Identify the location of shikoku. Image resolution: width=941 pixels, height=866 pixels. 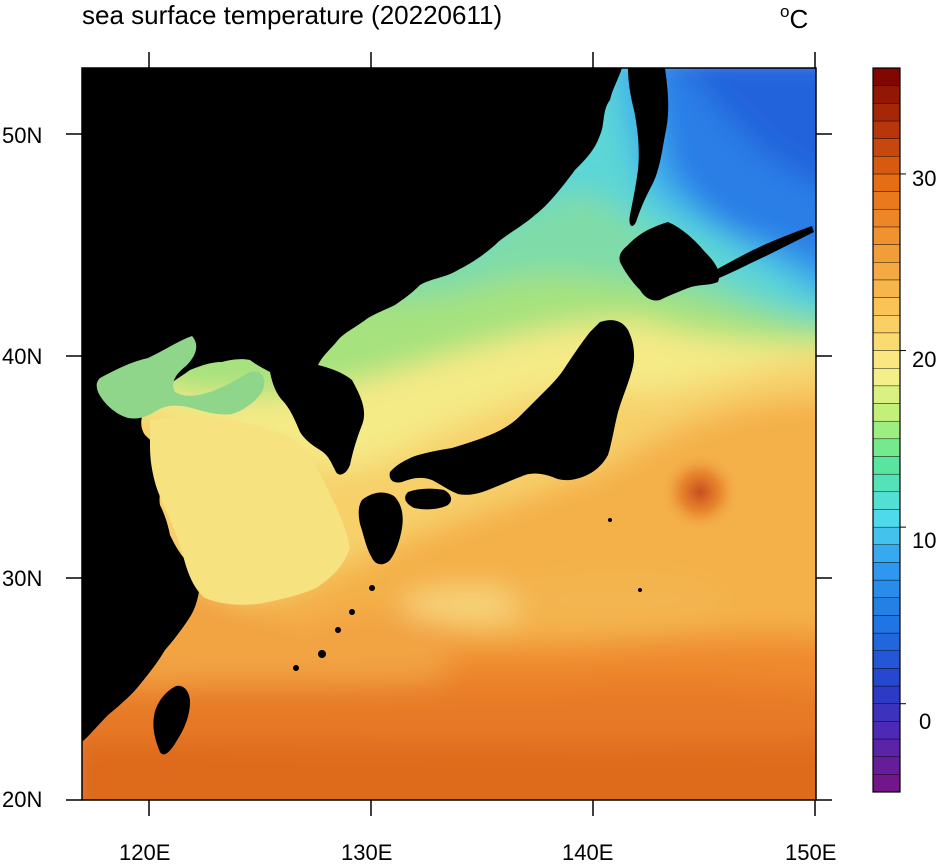
(428, 499).